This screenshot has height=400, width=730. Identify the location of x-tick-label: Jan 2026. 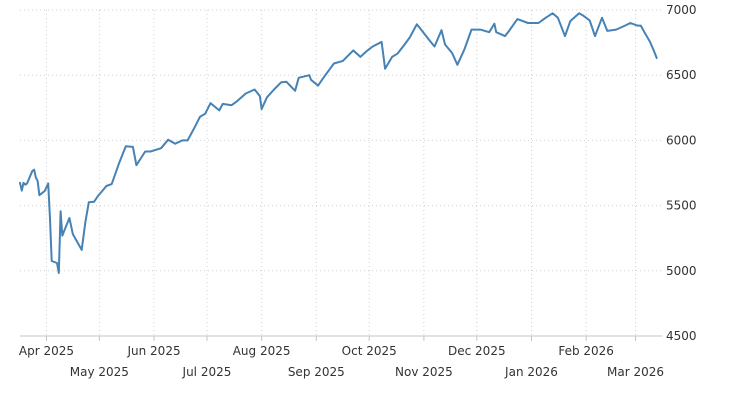
(531, 372).